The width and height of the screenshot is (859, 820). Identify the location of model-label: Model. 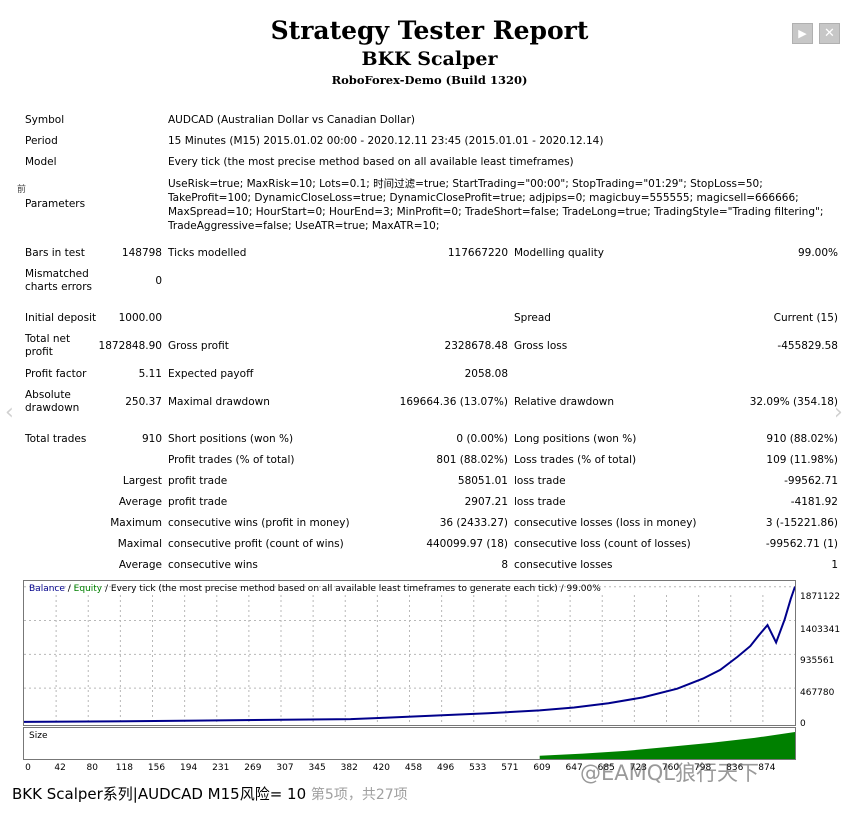
(41, 162).